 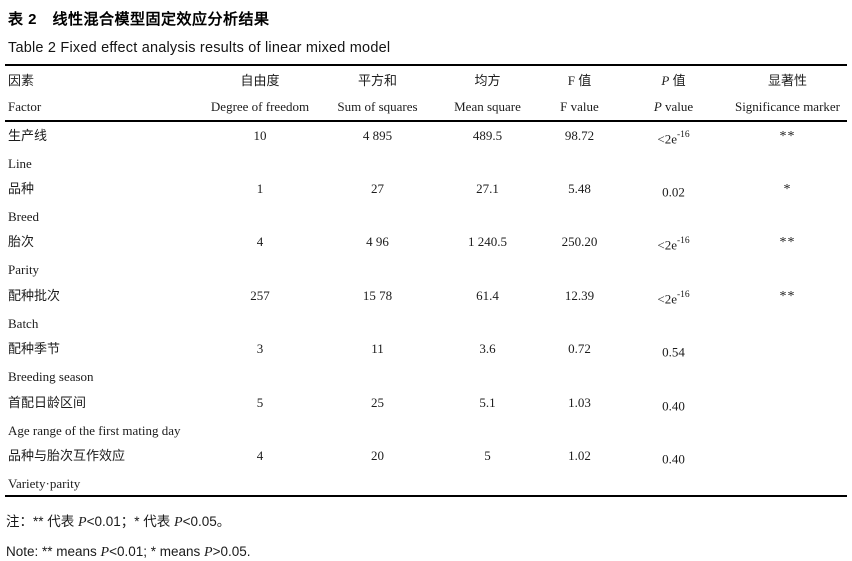 What do you see at coordinates (579, 202) in the screenshot?
I see `f-cell: 5.48` at bounding box center [579, 202].